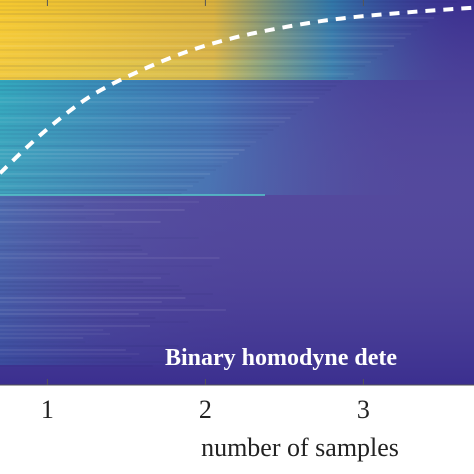  What do you see at coordinates (281, 358) in the screenshot?
I see `annotation-text: Binary homodyne dete` at bounding box center [281, 358].